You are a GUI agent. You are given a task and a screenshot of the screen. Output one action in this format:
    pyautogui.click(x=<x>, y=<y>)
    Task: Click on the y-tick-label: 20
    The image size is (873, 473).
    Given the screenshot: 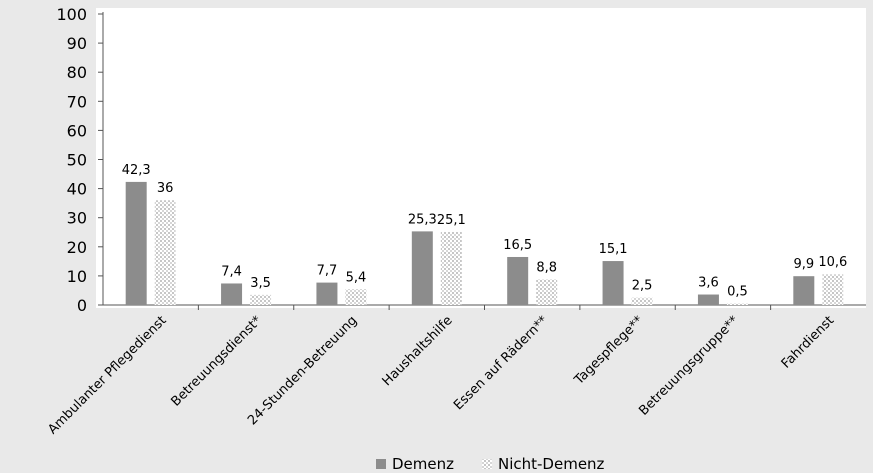 What is the action you would take?
    pyautogui.click(x=77, y=247)
    